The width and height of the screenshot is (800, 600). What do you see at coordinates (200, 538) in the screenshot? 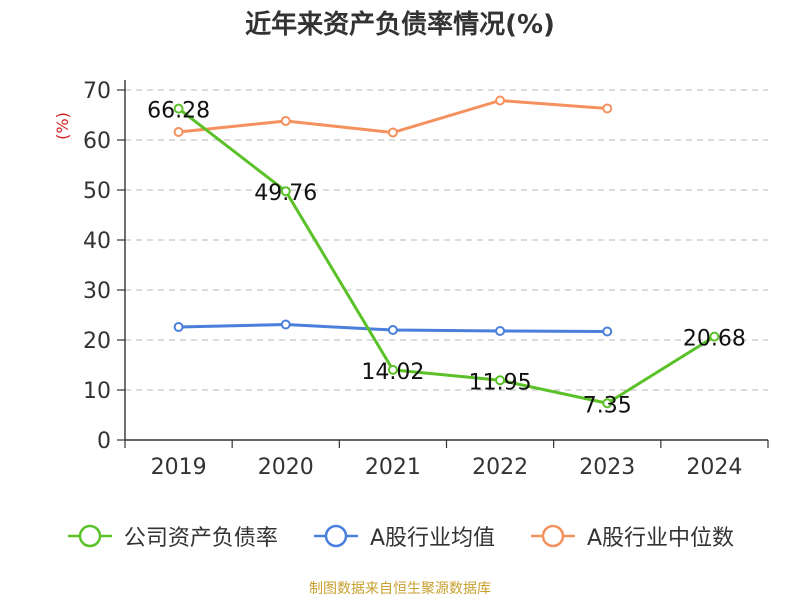
I see `legend-label: 公司资产负债率` at bounding box center [200, 538].